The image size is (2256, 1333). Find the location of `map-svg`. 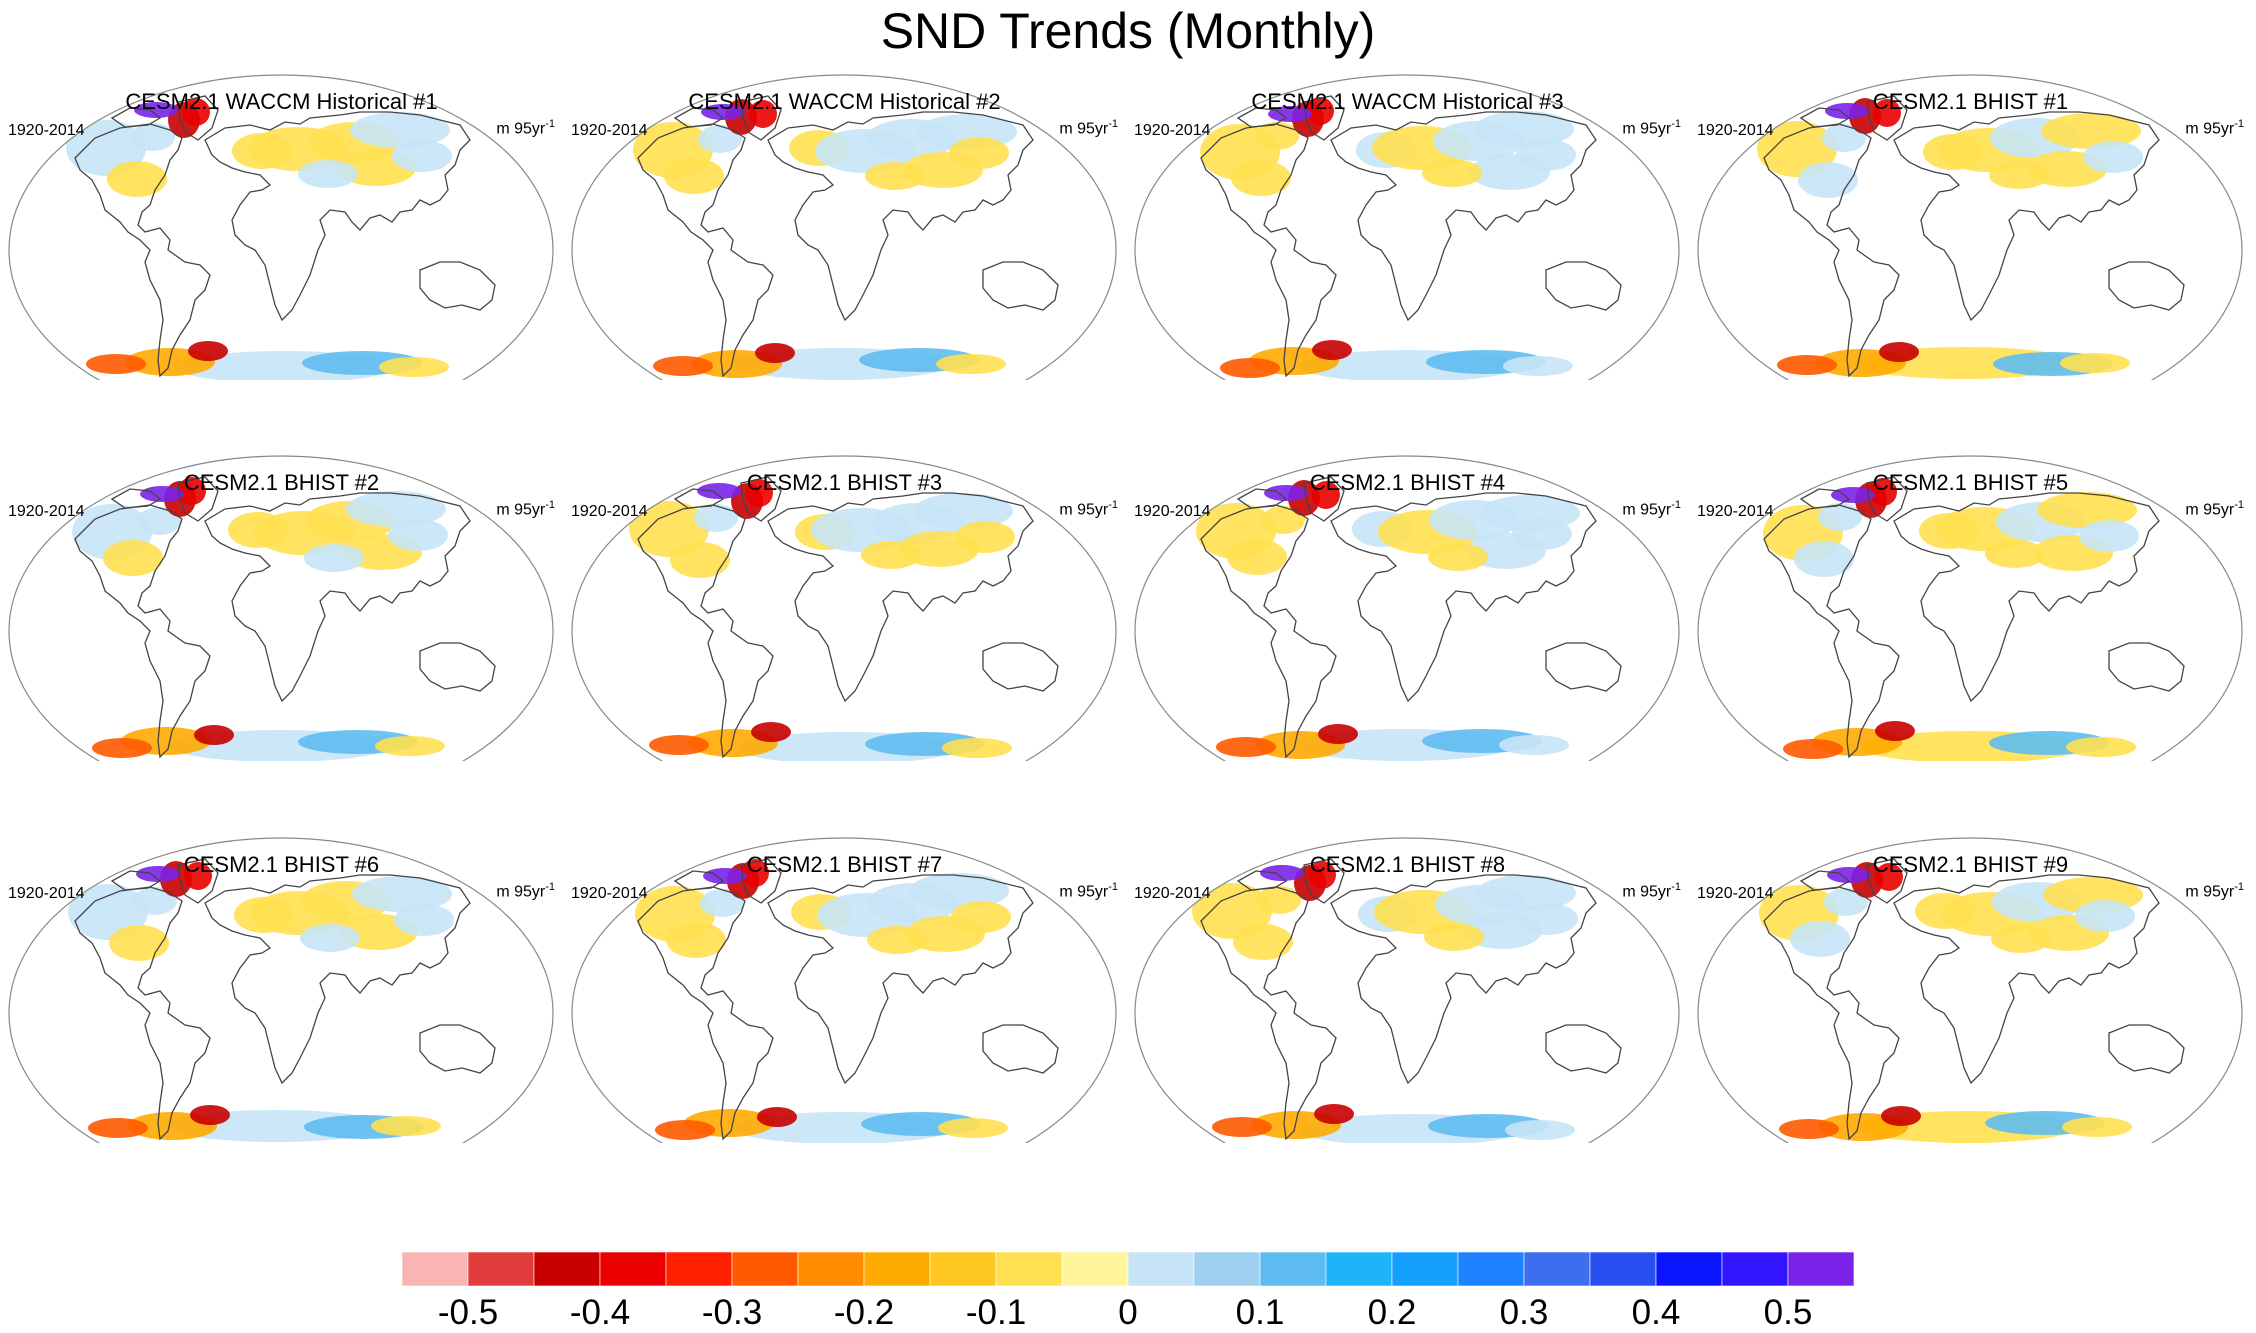

map-svg is located at coordinates (281, 227).